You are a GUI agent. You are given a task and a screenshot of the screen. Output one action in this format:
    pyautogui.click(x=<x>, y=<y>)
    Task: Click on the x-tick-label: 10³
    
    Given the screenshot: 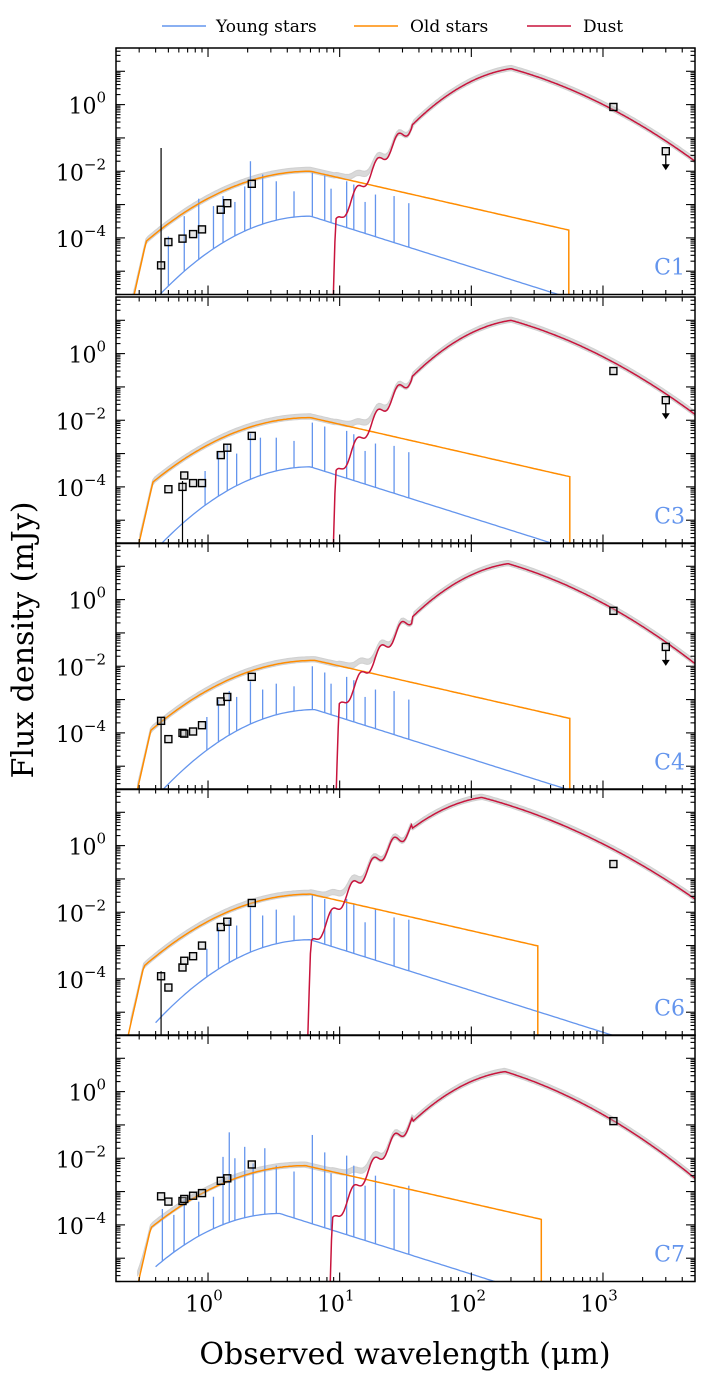 What is the action you would take?
    pyautogui.click(x=599, y=1302)
    